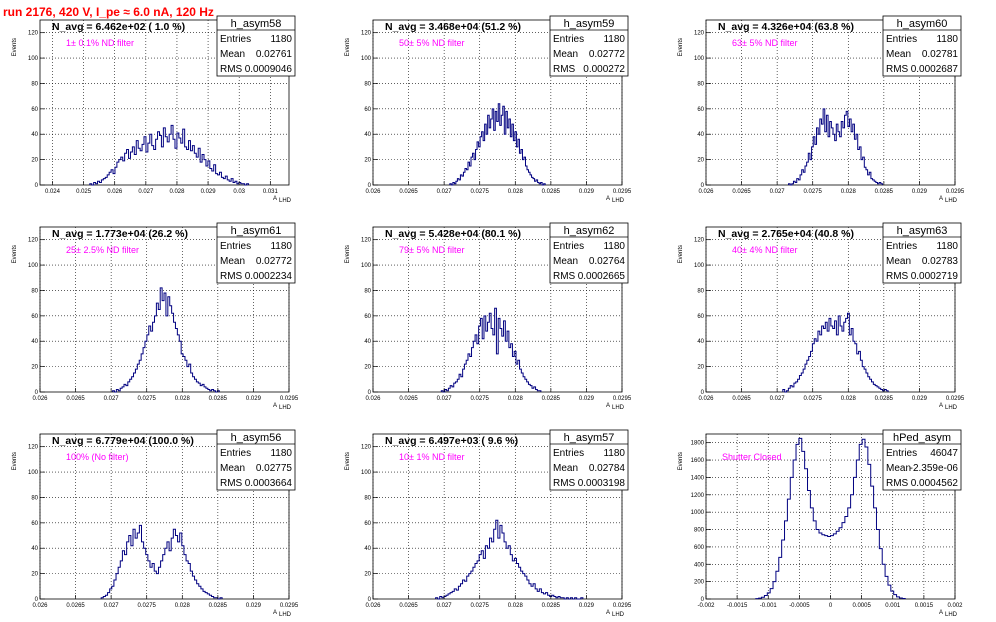 The height and width of the screenshot is (622, 996). I want to click on stats-rms-value: 0.0002234, so click(269, 276).